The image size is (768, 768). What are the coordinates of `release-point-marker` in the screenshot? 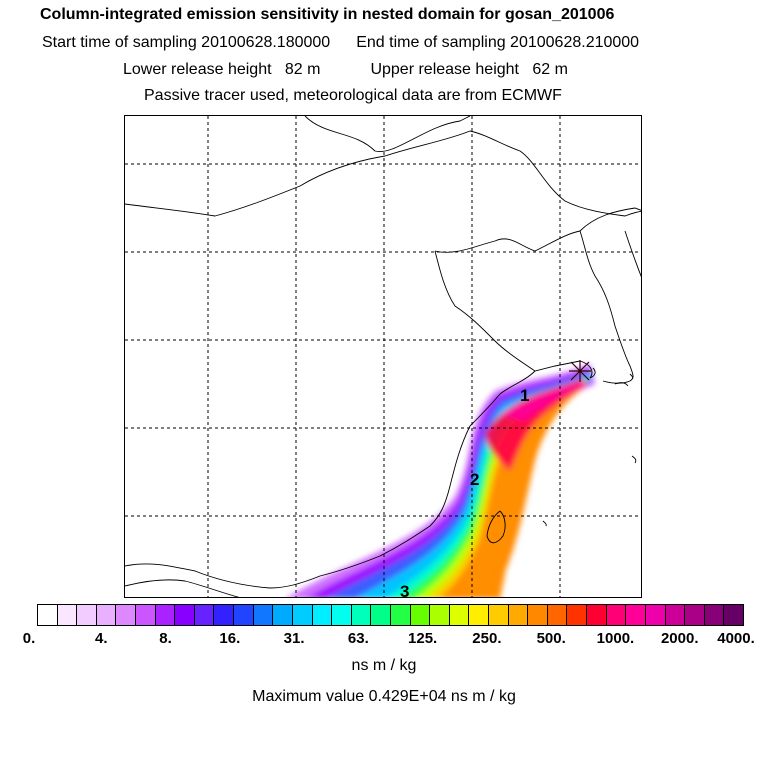 It's located at (580, 371).